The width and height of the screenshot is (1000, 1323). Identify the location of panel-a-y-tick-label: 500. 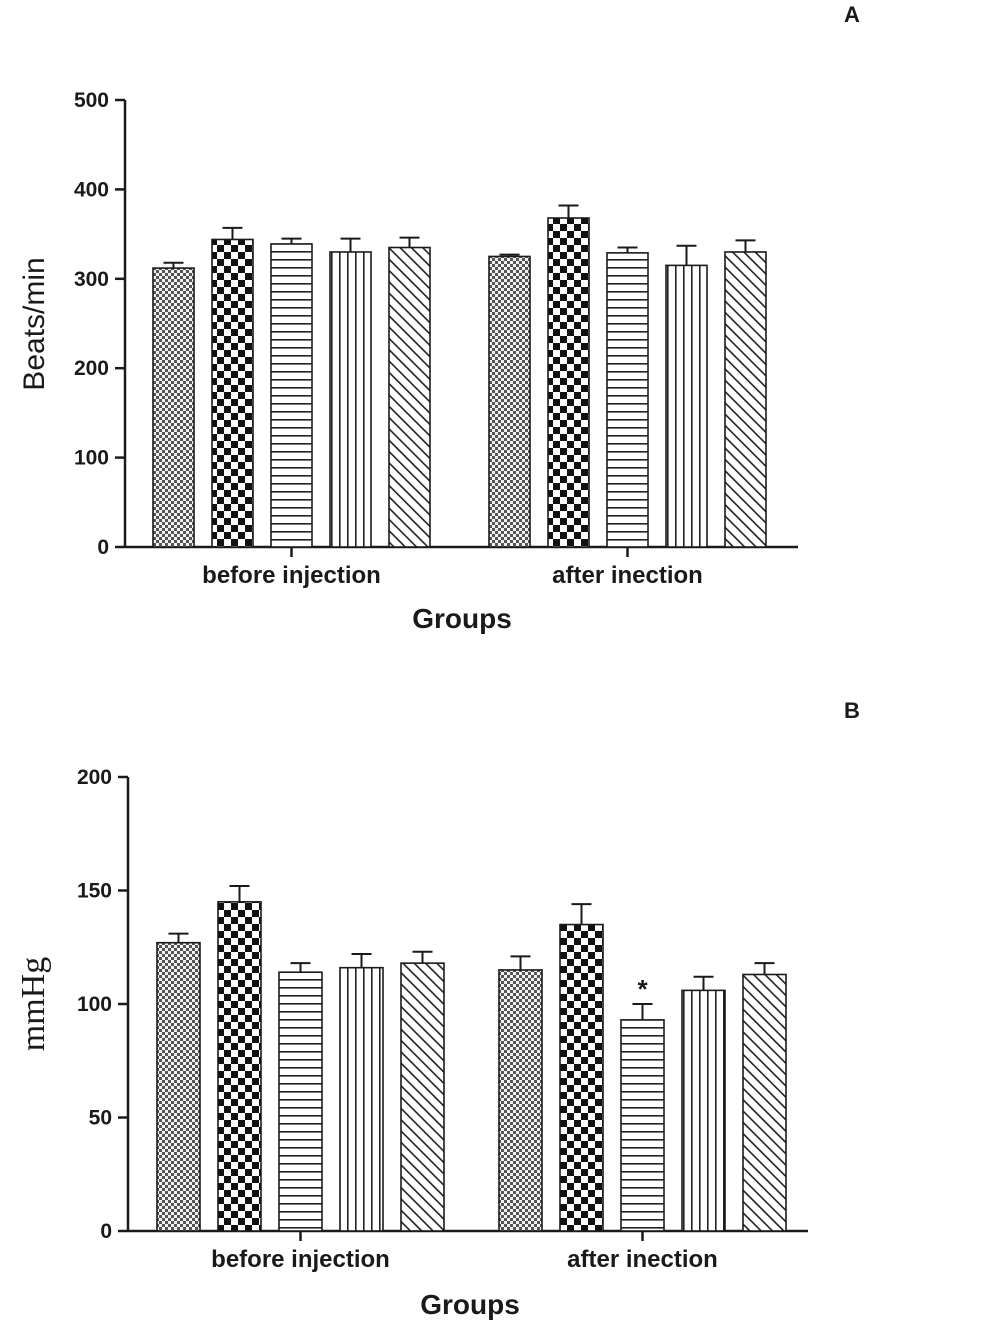
(91, 100).